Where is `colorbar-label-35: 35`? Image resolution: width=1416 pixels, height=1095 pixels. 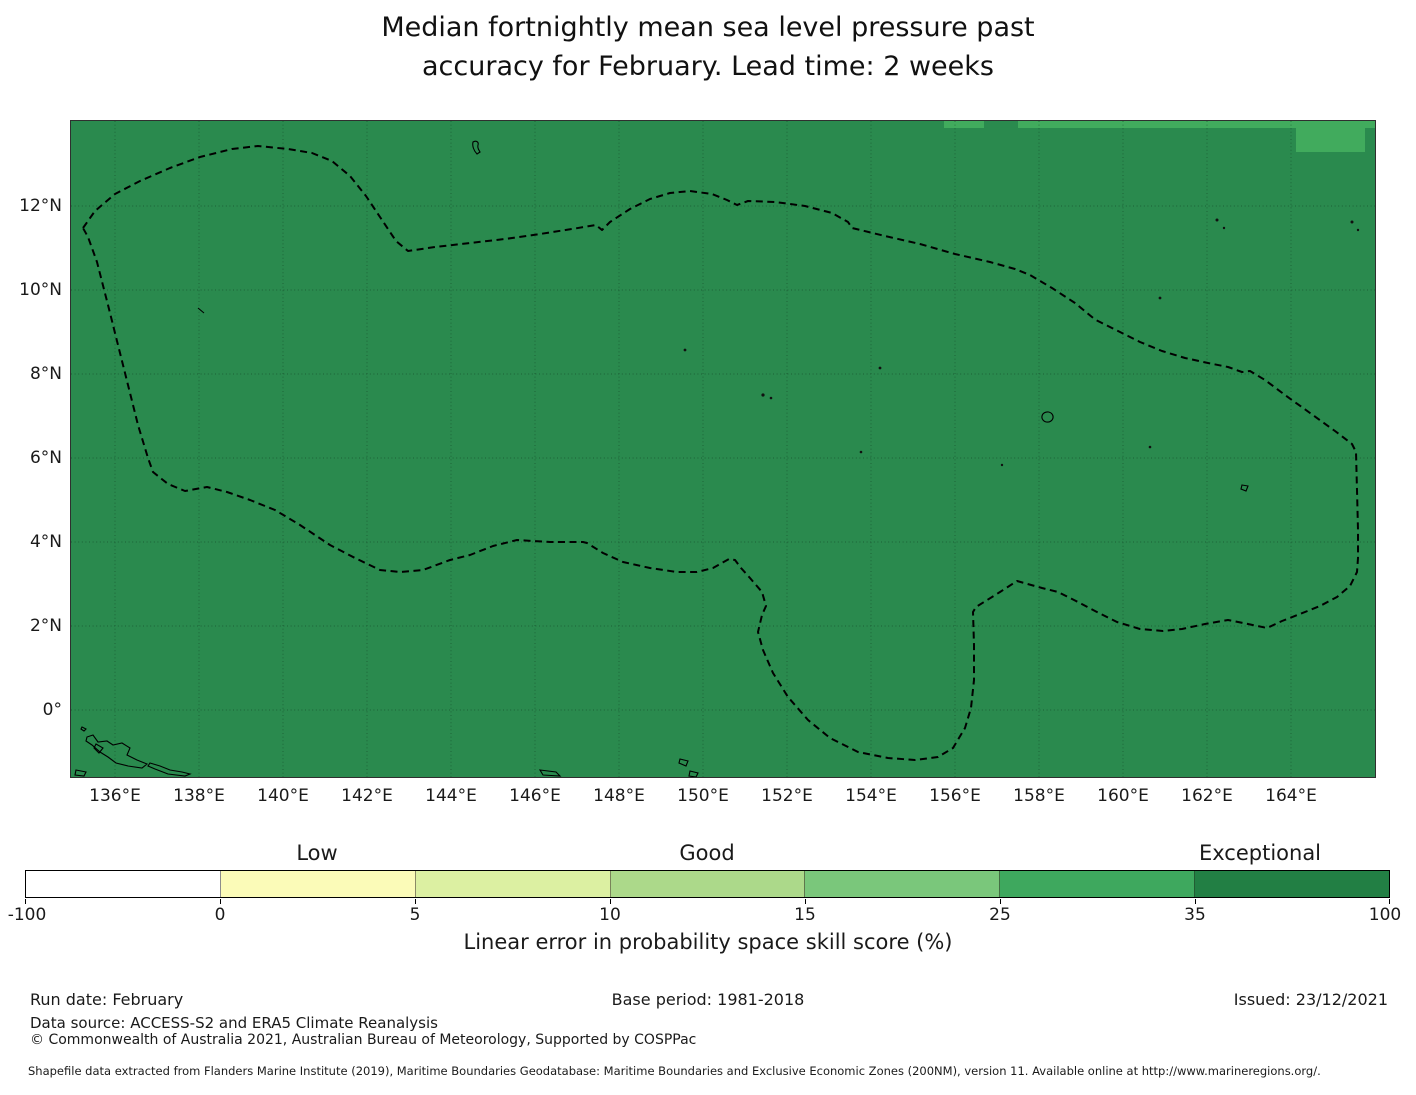
colorbar-label-35: 35 is located at coordinates (1195, 915).